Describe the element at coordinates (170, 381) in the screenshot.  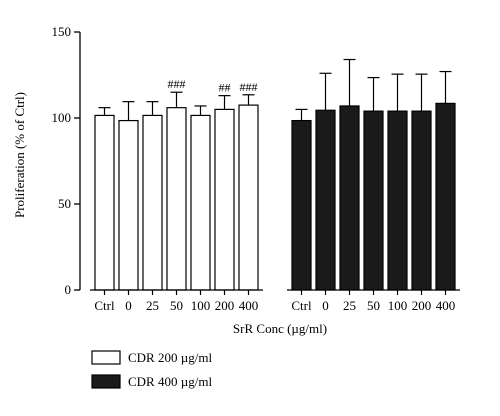
I see `legend-label: CDR 400 µg/ml` at that location.